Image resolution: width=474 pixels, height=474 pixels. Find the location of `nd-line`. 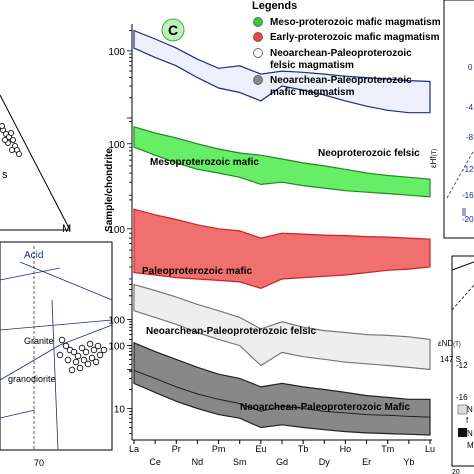

nd-line is located at coordinates (462, 266).